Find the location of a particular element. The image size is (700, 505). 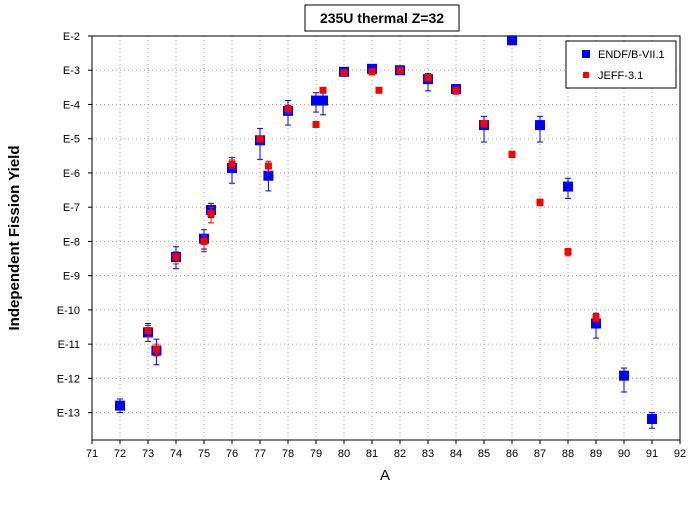

x-tick-label: 74 is located at coordinates (176, 454).